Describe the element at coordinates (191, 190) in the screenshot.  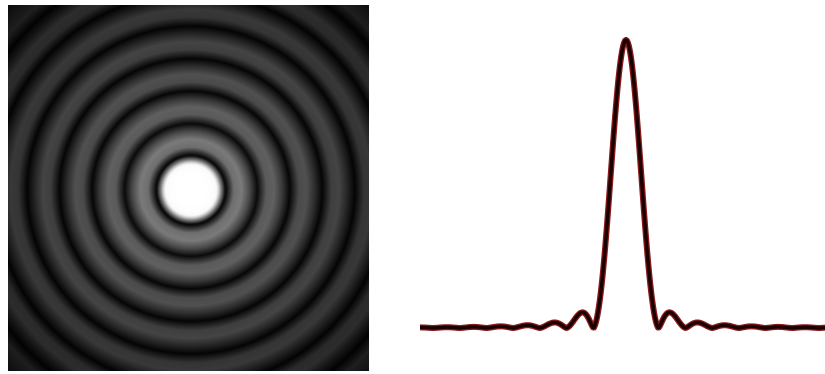
I see `central-bright-spot` at that location.